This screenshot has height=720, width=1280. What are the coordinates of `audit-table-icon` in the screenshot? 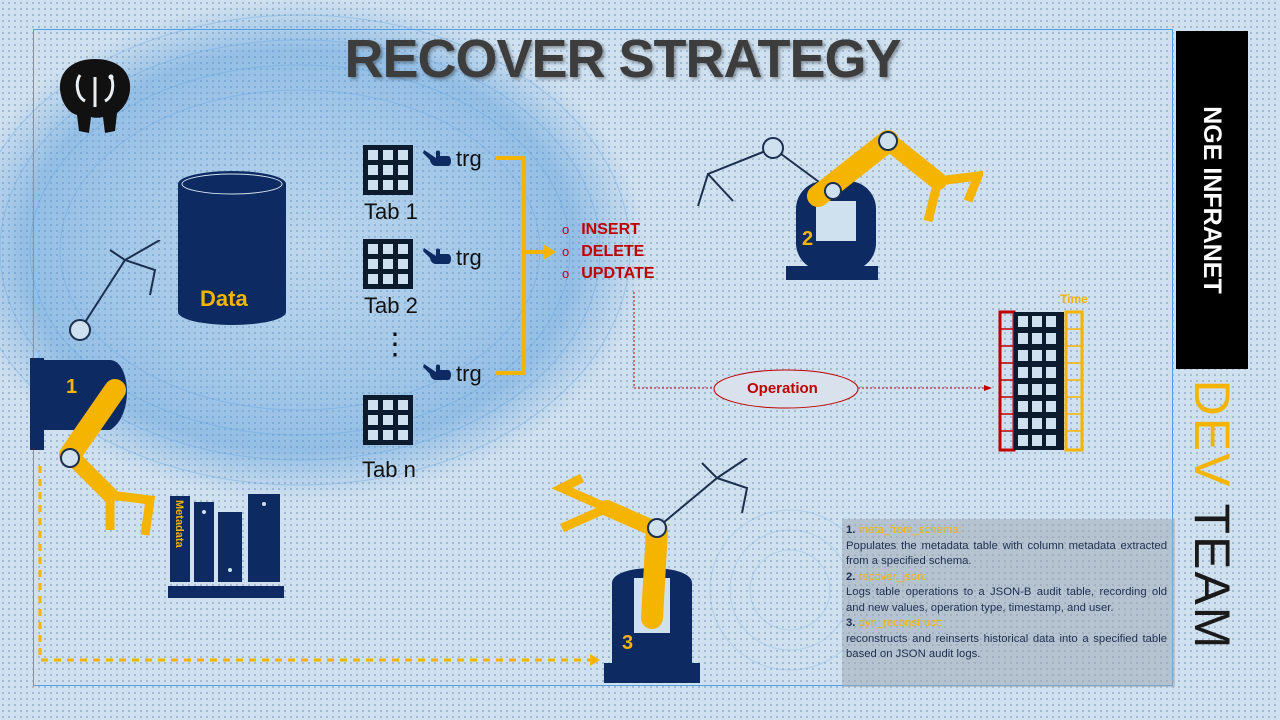 It's located at (1041, 381).